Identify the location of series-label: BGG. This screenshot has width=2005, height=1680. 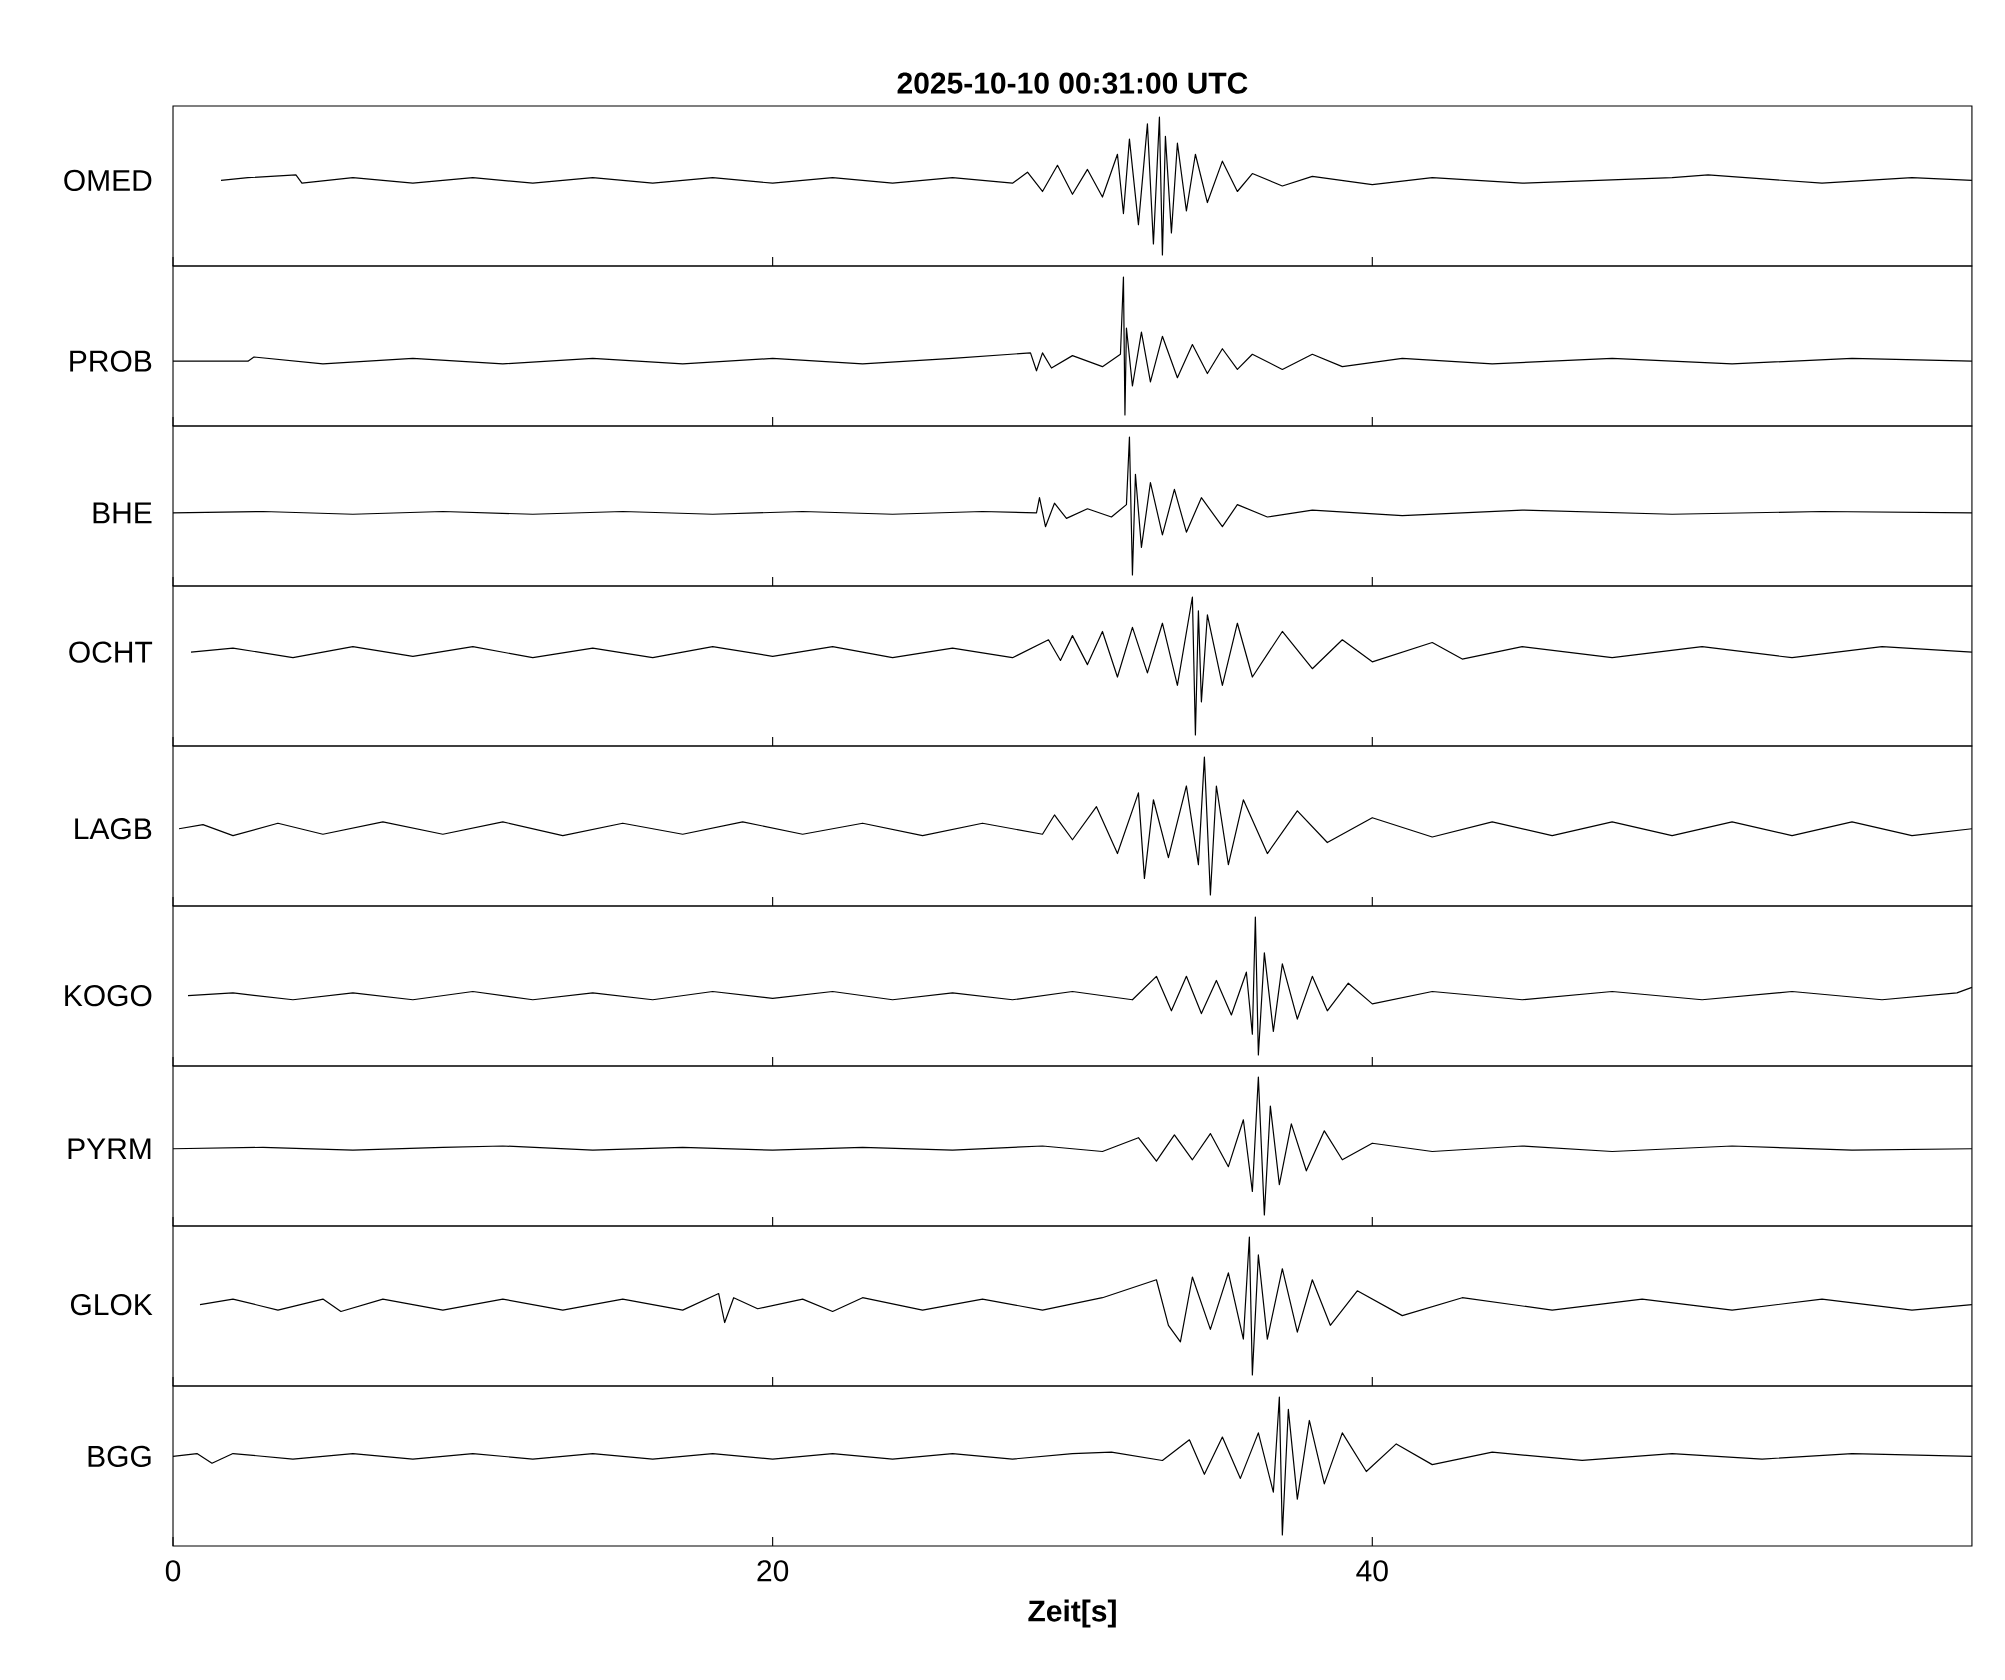
(119, 1456).